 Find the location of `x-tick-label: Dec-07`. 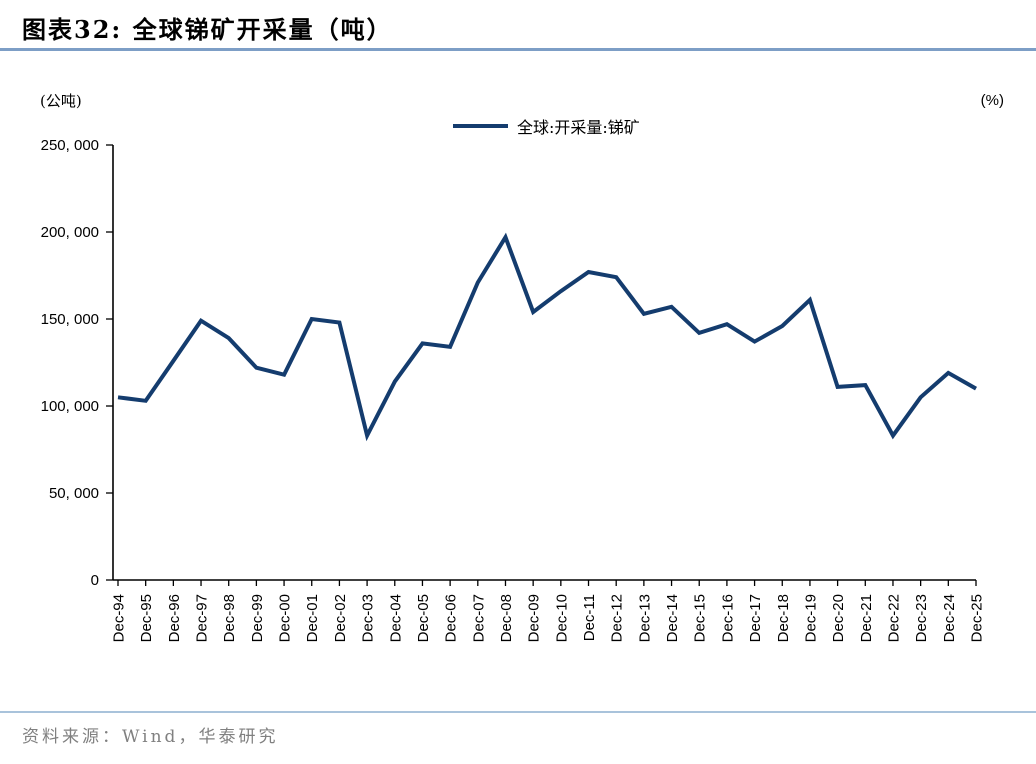

x-tick-label: Dec-07 is located at coordinates (478, 618).